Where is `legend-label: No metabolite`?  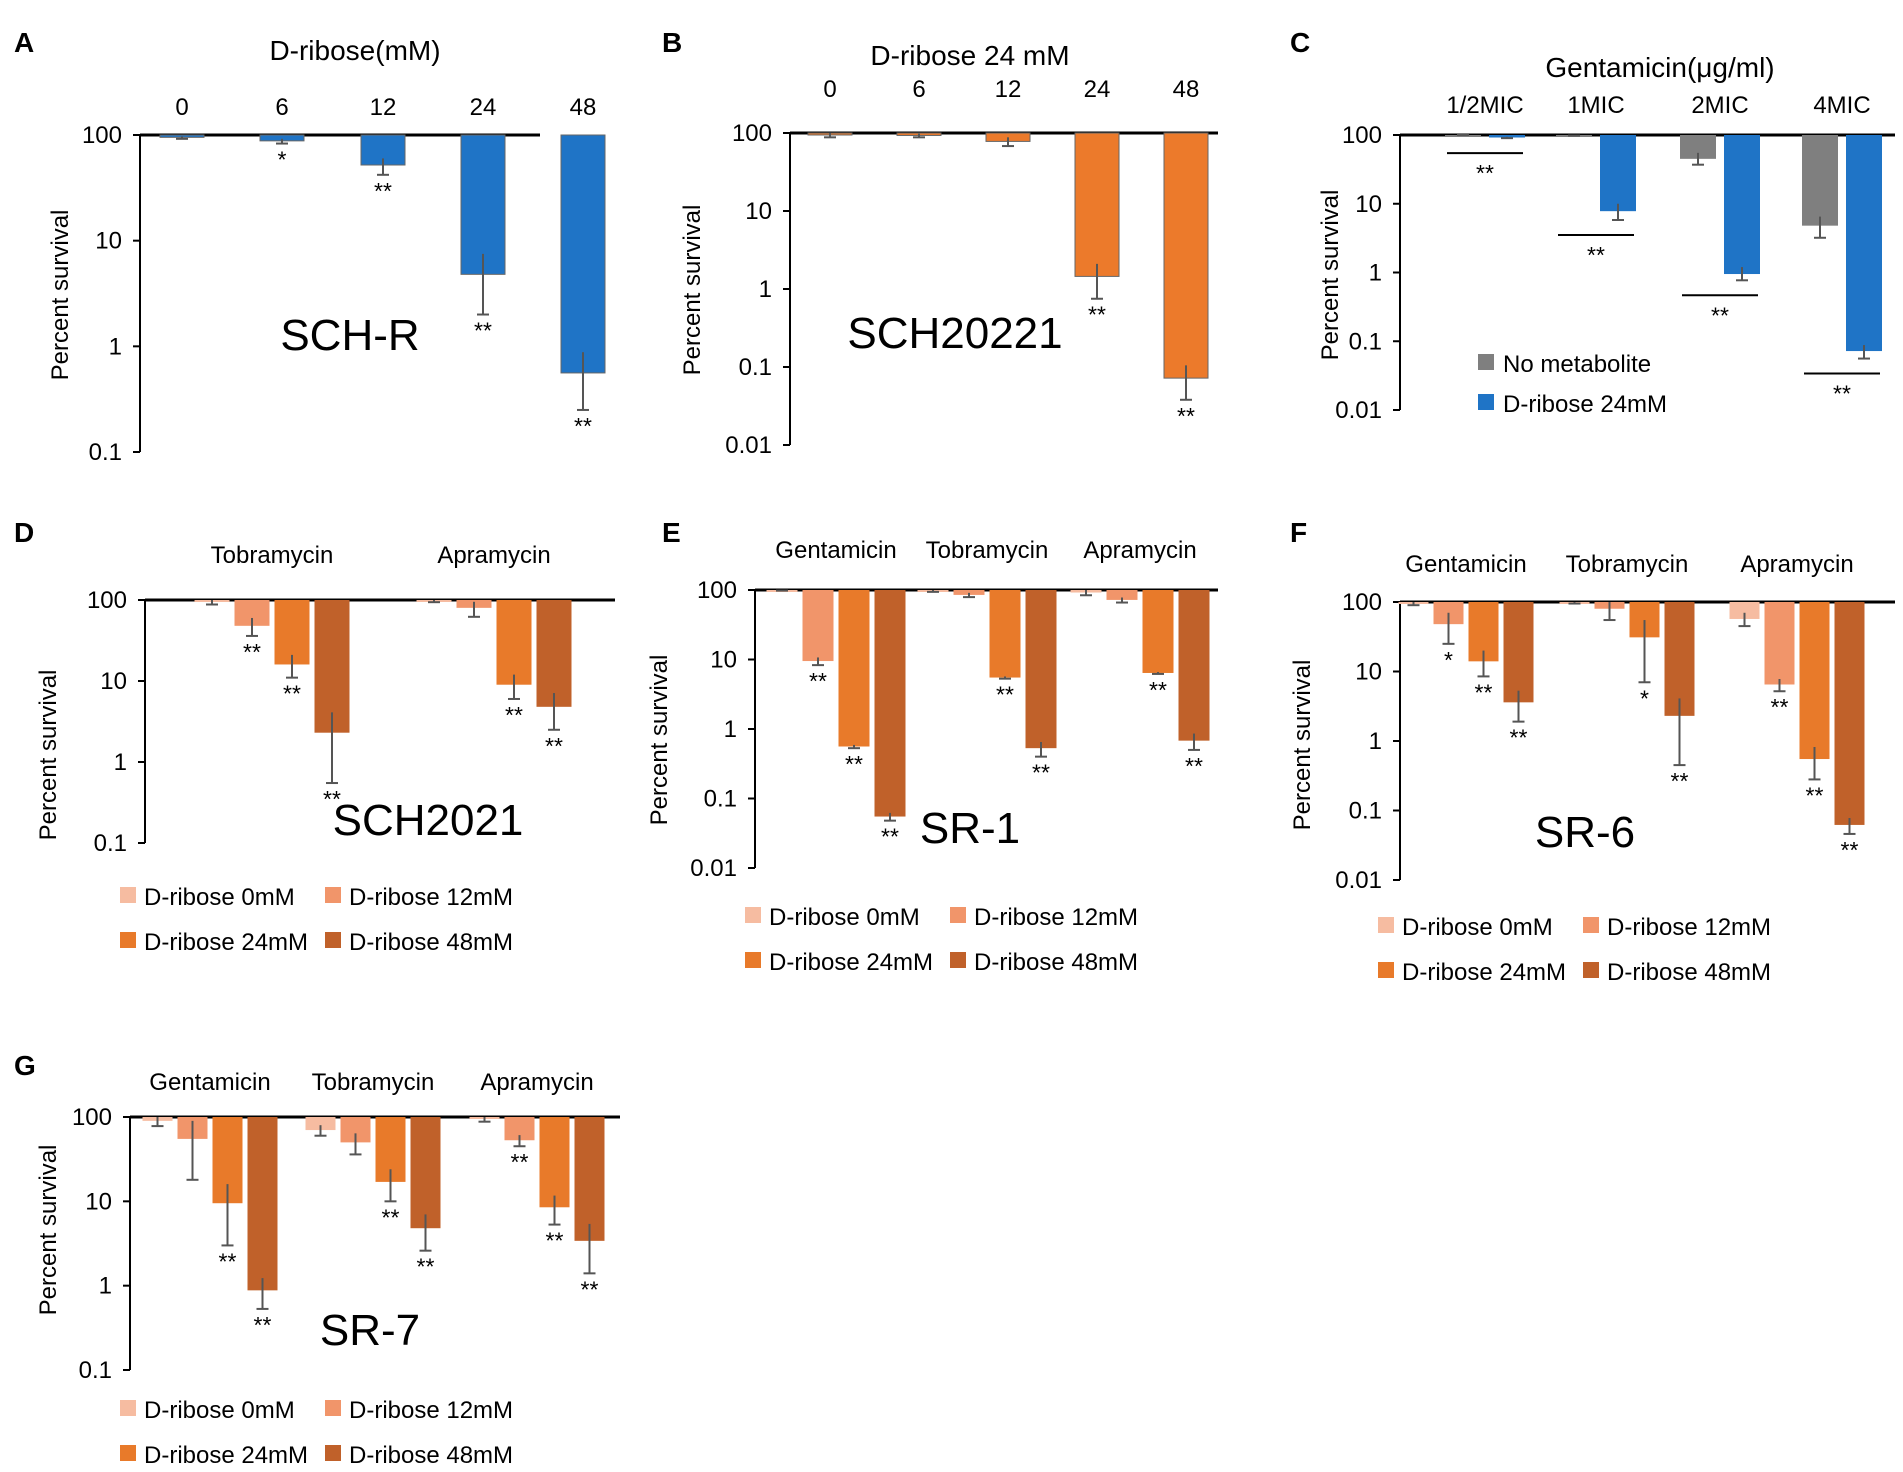
legend-label: No metabolite is located at coordinates (1577, 364).